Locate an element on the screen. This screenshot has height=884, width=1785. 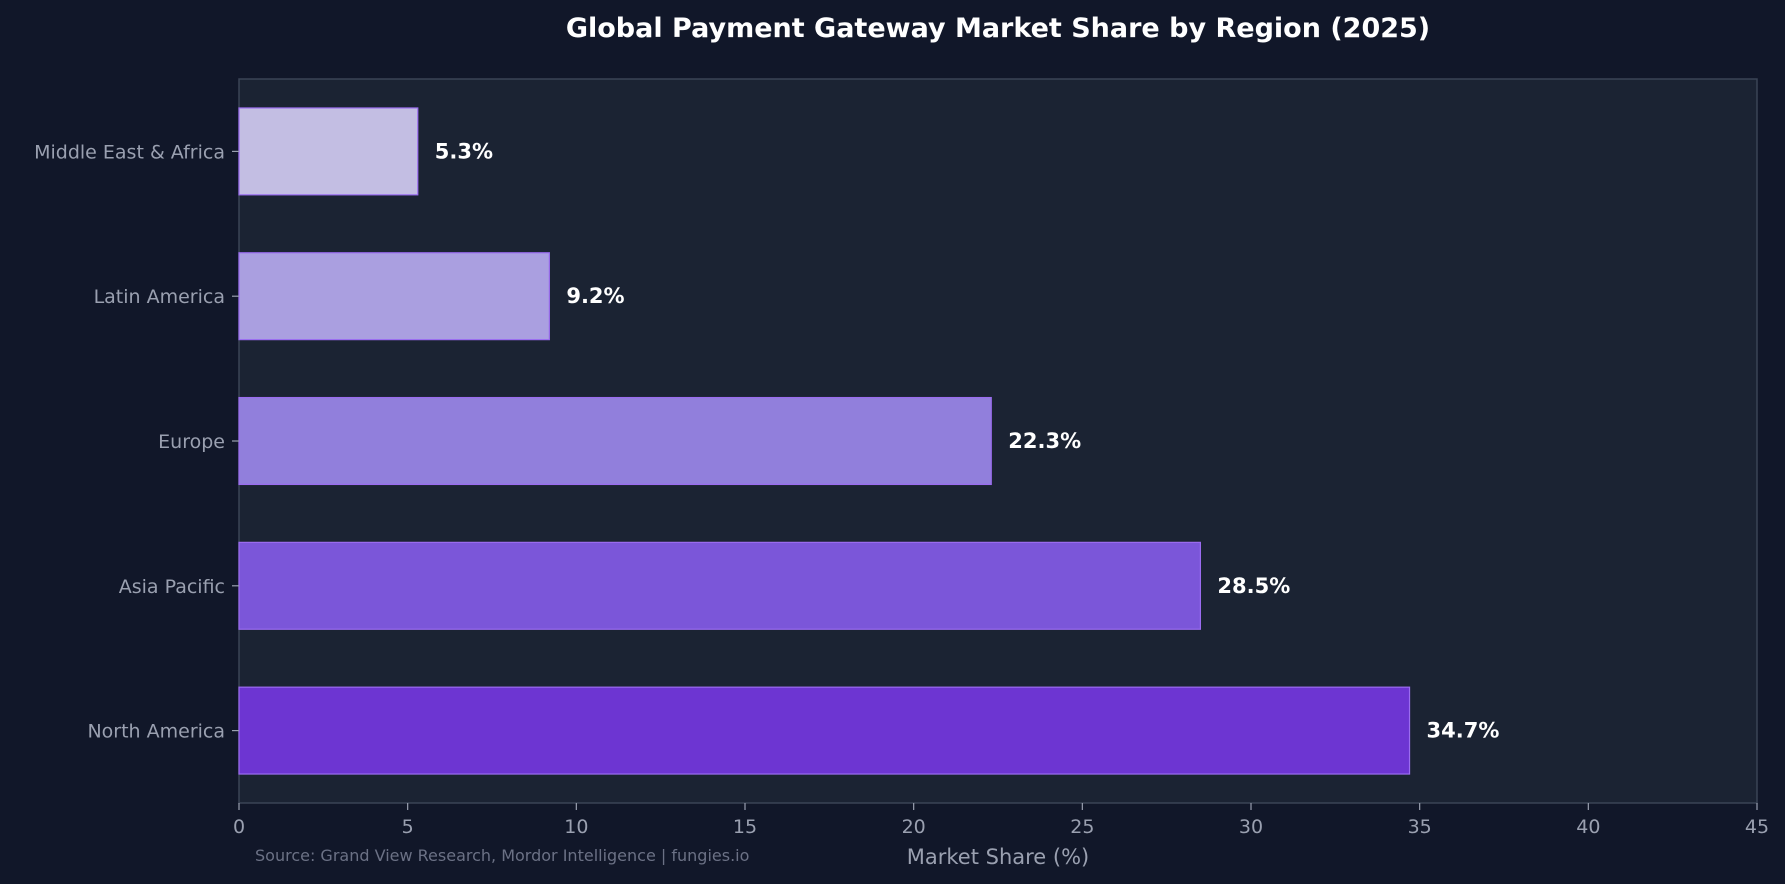
bar-north-america is located at coordinates (824, 730).